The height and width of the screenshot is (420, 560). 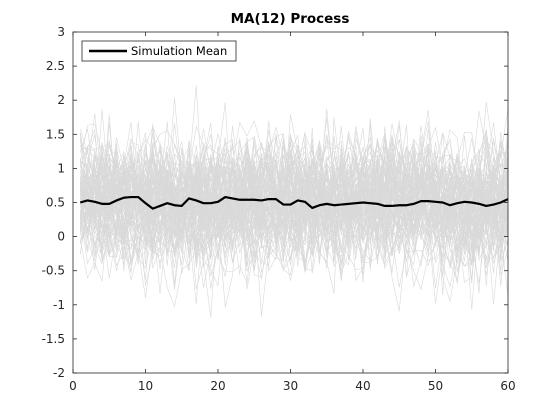 I want to click on x-tick-label: 60, so click(x=507, y=386).